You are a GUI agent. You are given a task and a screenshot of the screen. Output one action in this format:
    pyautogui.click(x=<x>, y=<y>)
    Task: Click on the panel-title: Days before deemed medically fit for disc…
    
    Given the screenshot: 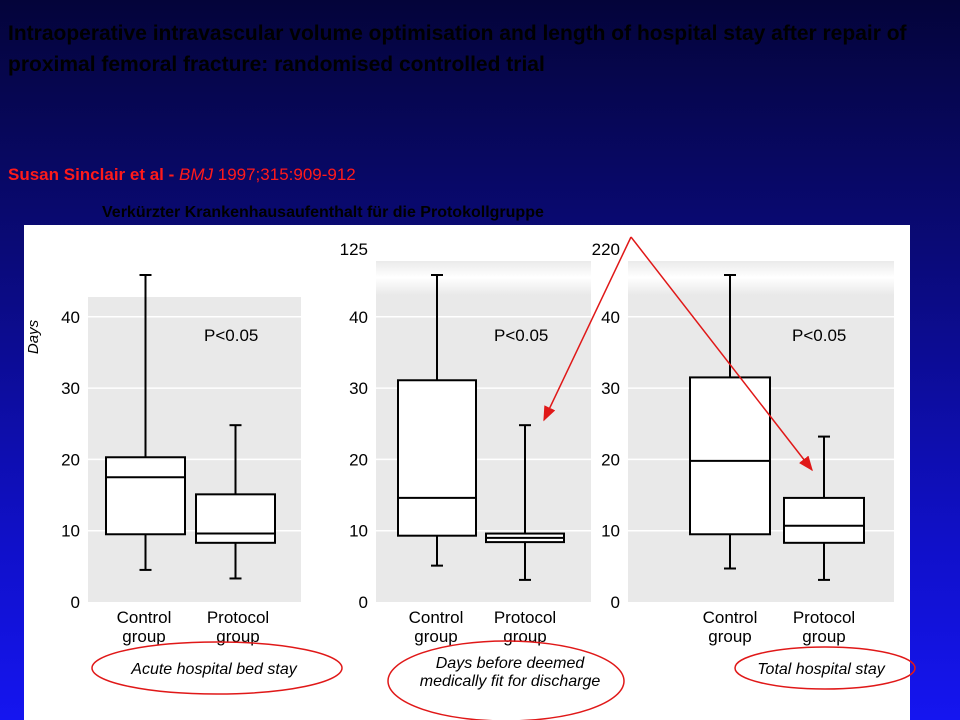 What is the action you would take?
    pyautogui.click(x=510, y=672)
    